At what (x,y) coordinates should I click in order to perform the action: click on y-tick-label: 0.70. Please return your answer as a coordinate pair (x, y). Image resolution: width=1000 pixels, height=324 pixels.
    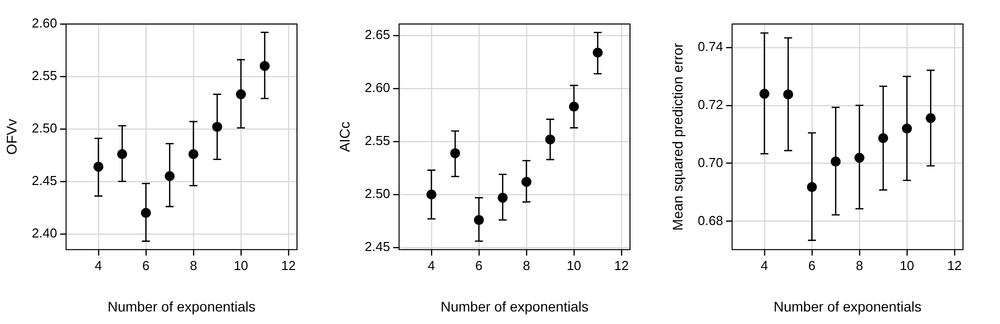
    Looking at the image, I should click on (711, 162).